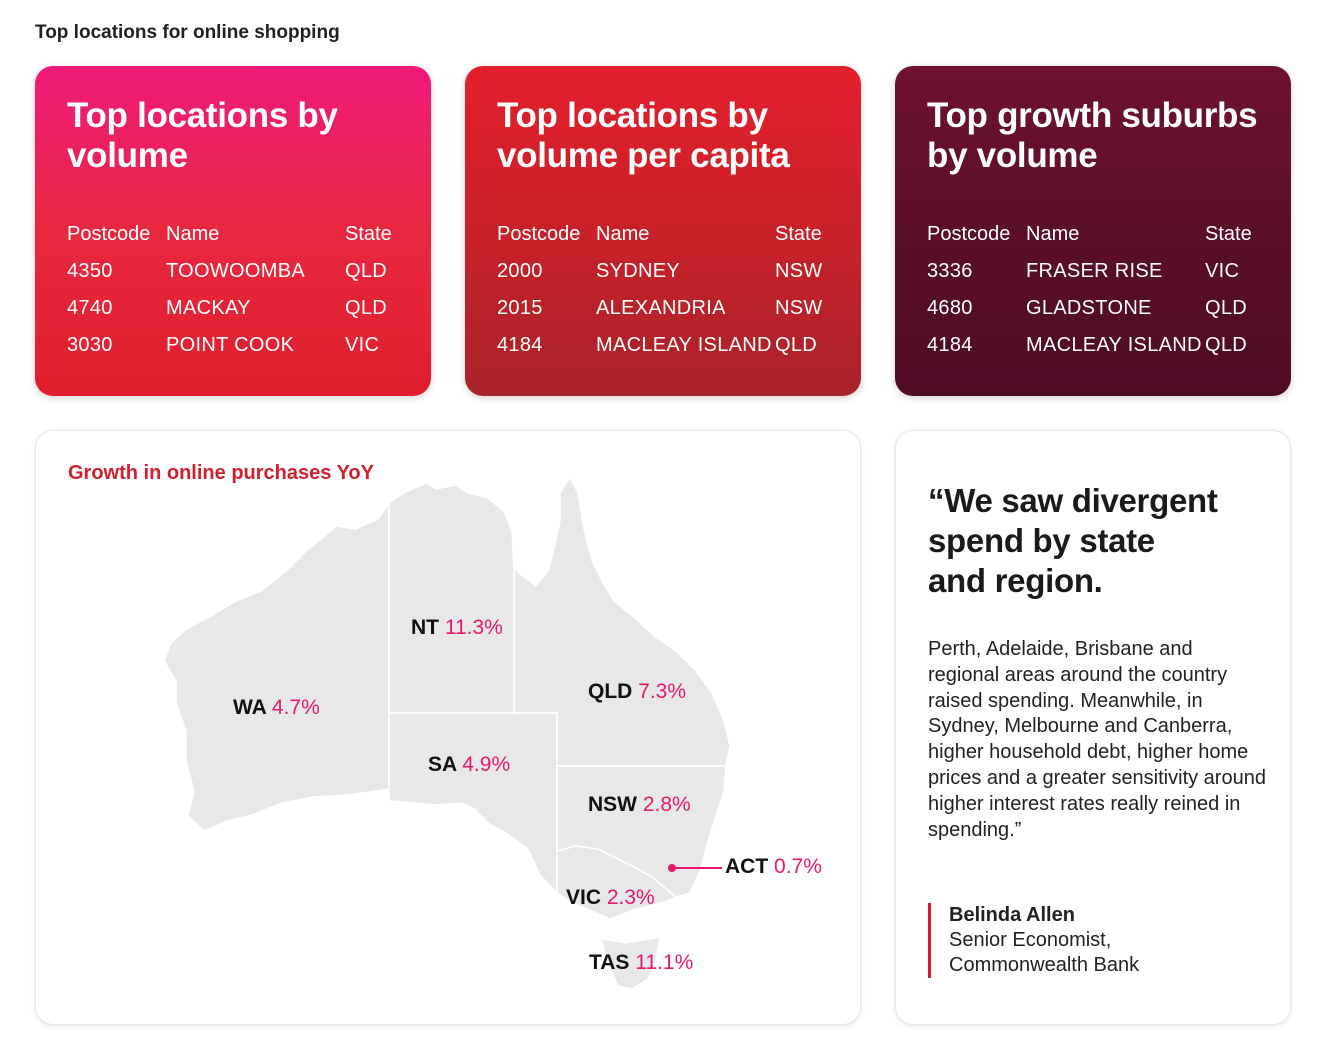 Image resolution: width=1338 pixels, height=1050 pixels. I want to click on author-role: Senior Economist,, so click(1030, 940).